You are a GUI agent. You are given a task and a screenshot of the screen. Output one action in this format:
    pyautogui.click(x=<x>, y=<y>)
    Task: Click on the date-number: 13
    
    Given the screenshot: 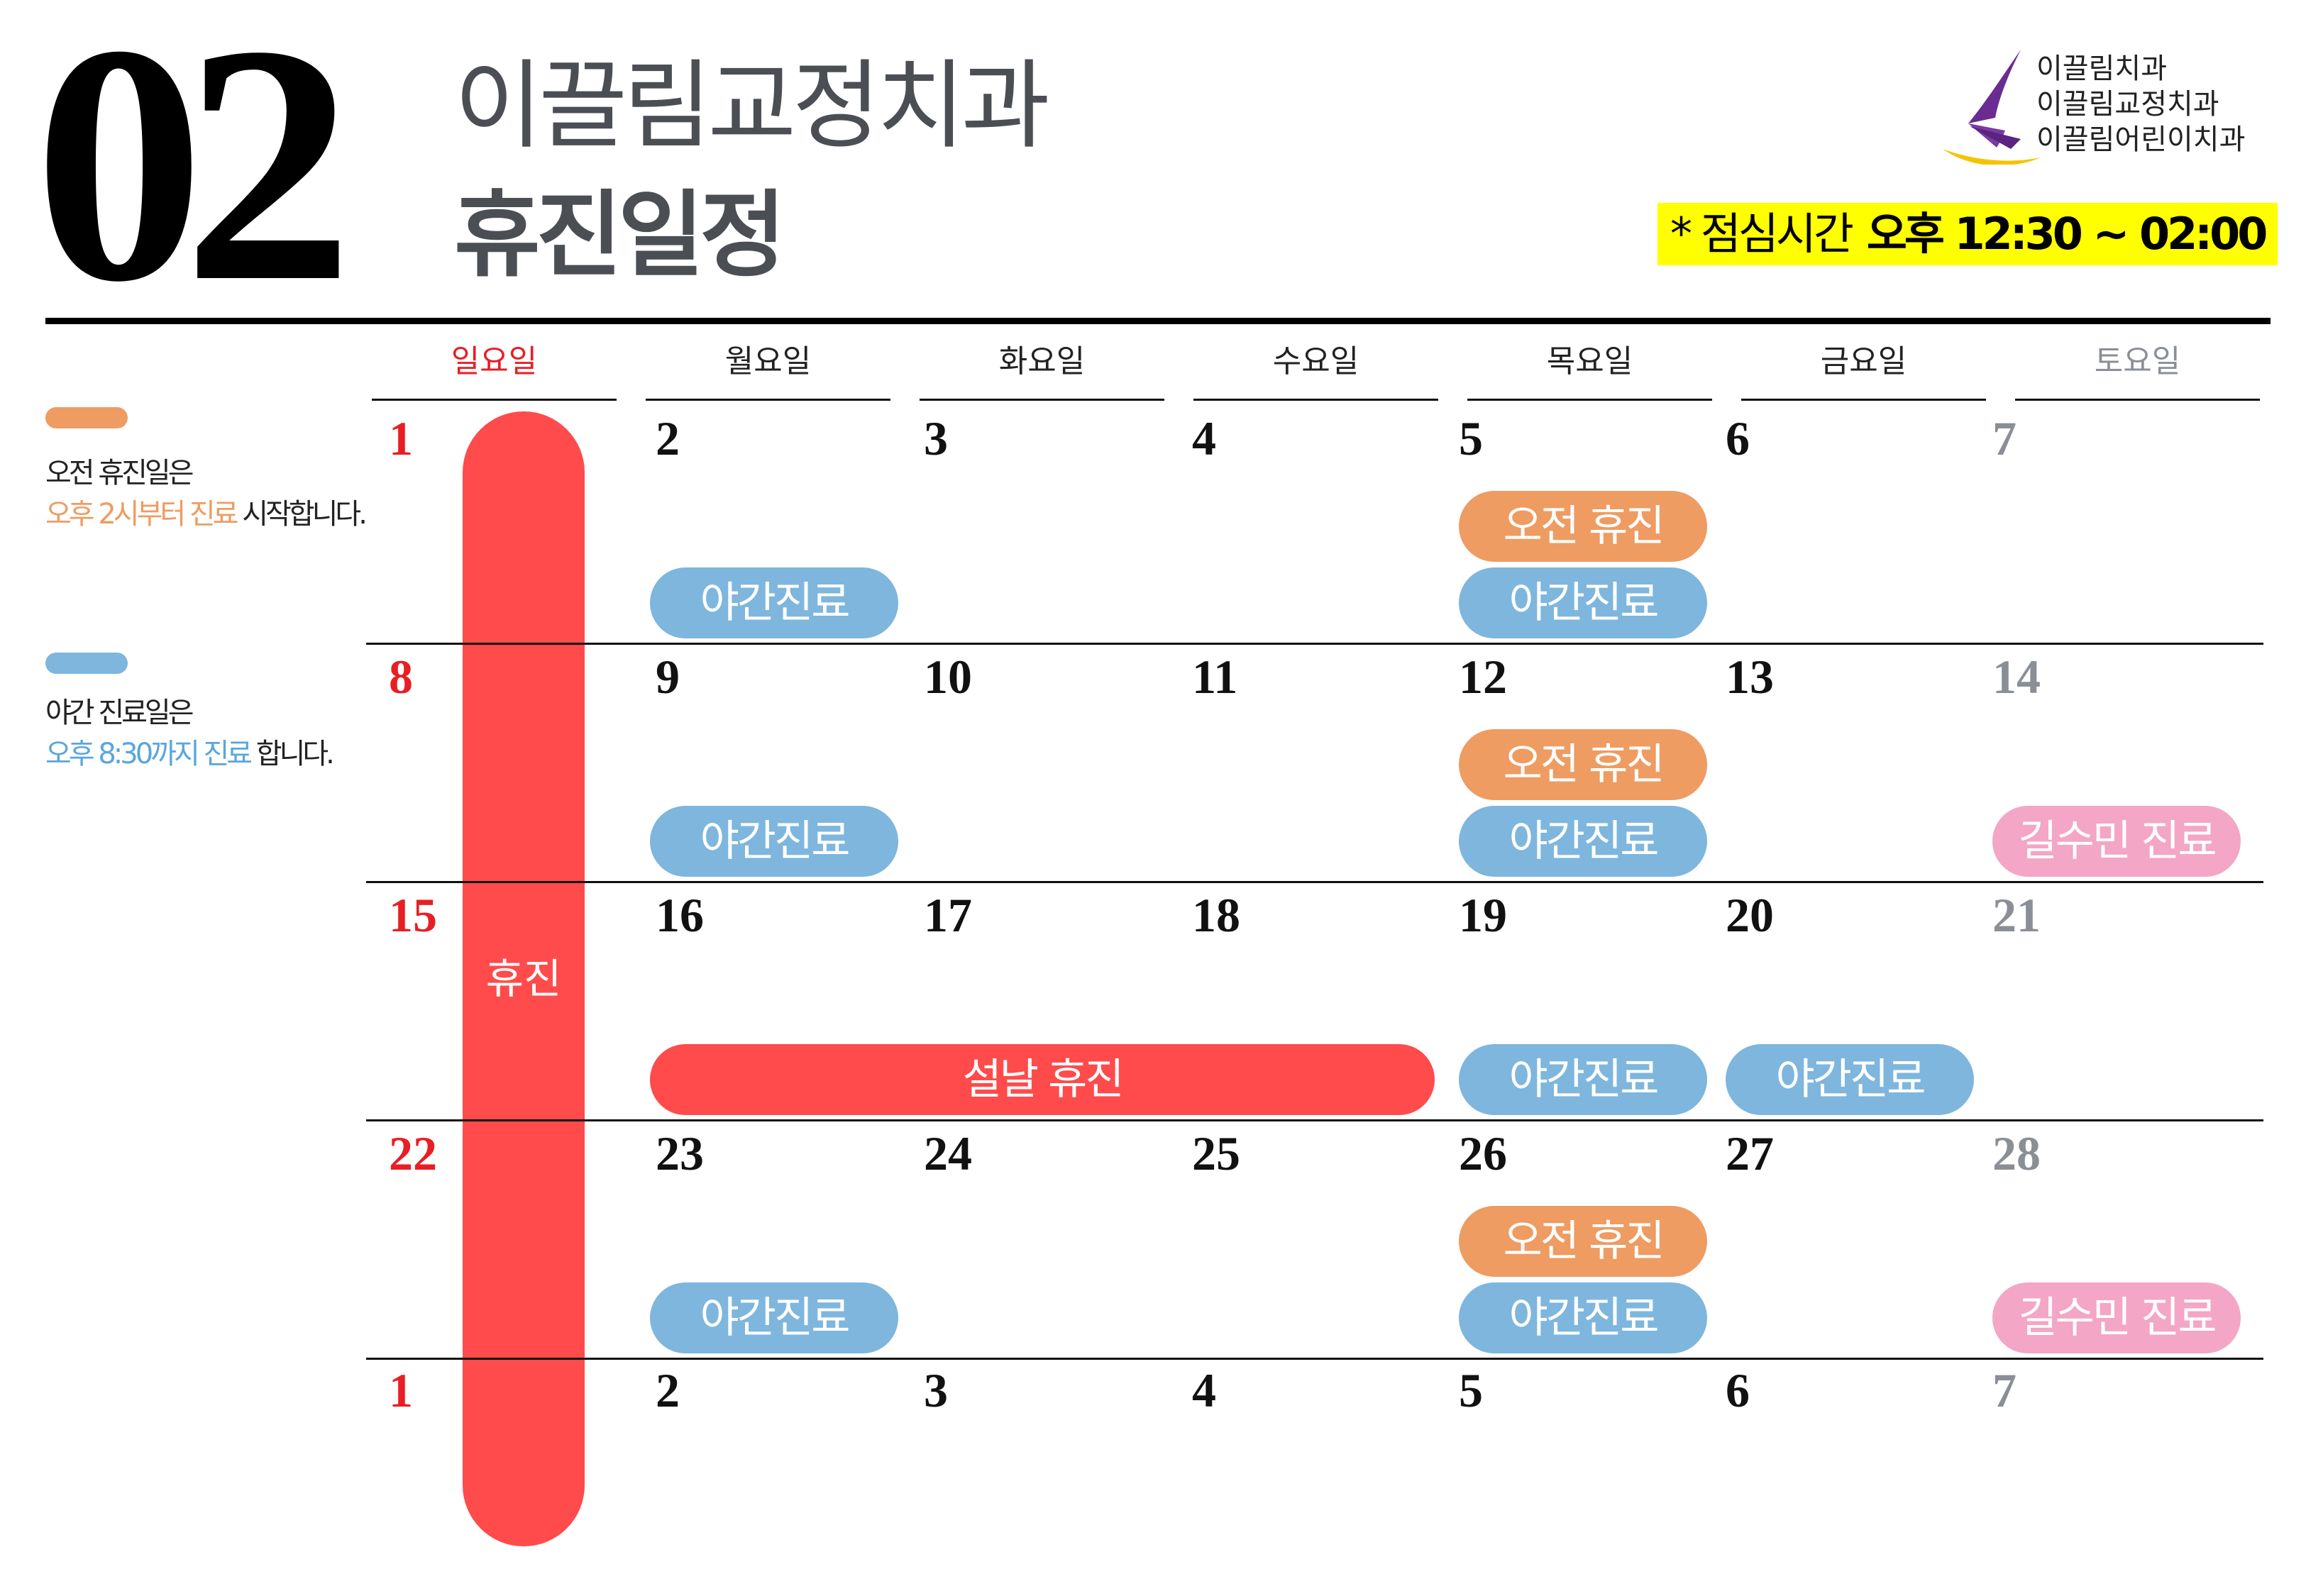 What is the action you would take?
    pyautogui.click(x=1750, y=677)
    